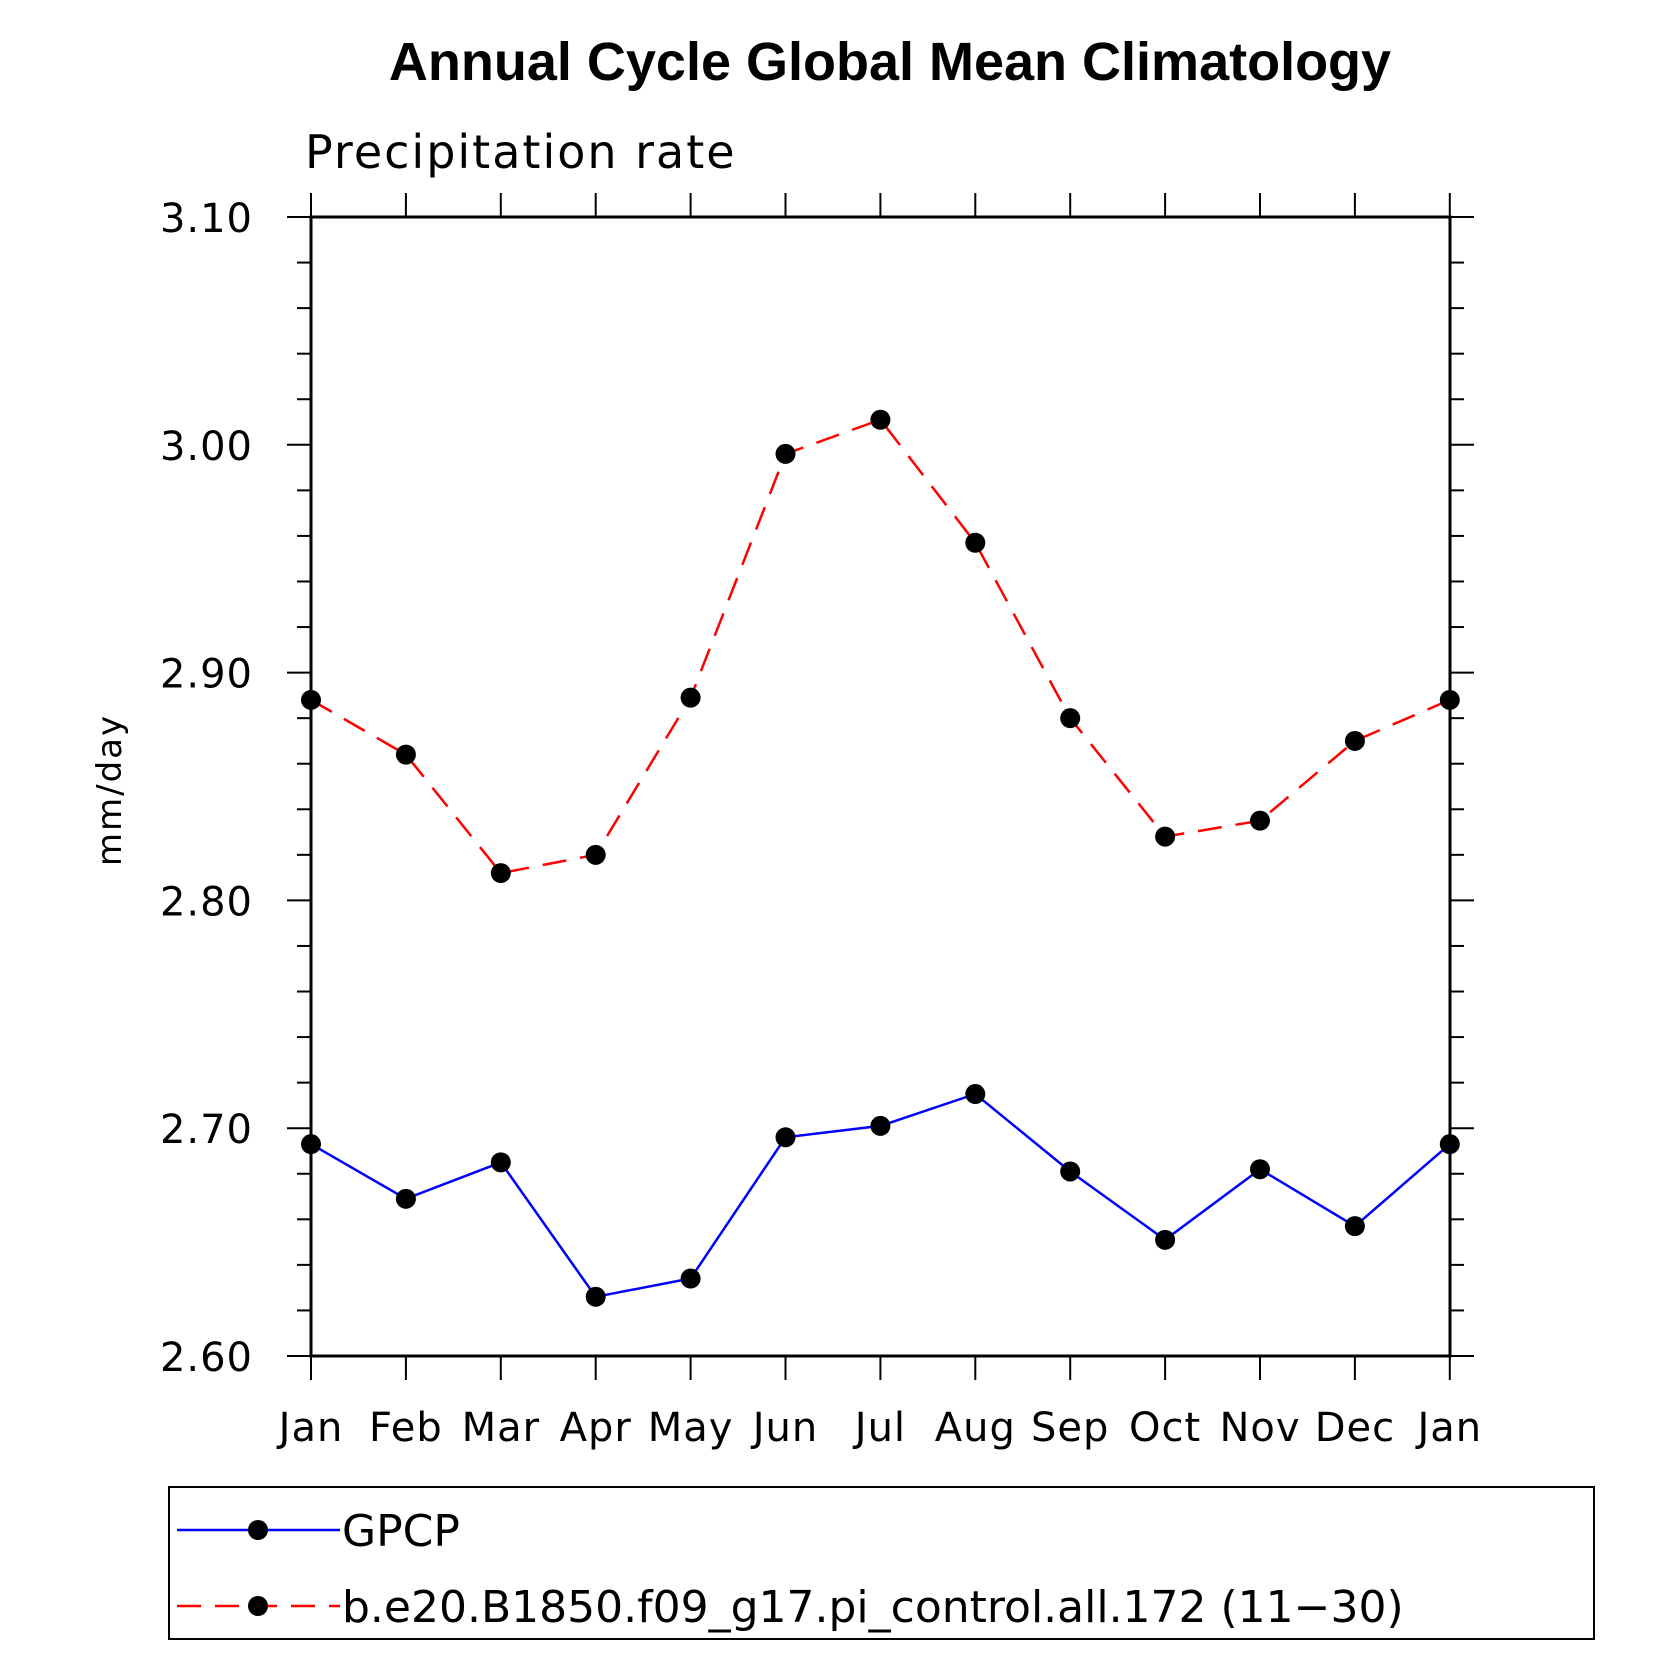 The height and width of the screenshot is (1669, 1669). Describe the element at coordinates (401, 1531) in the screenshot. I see `legend-label: GPCP` at that location.